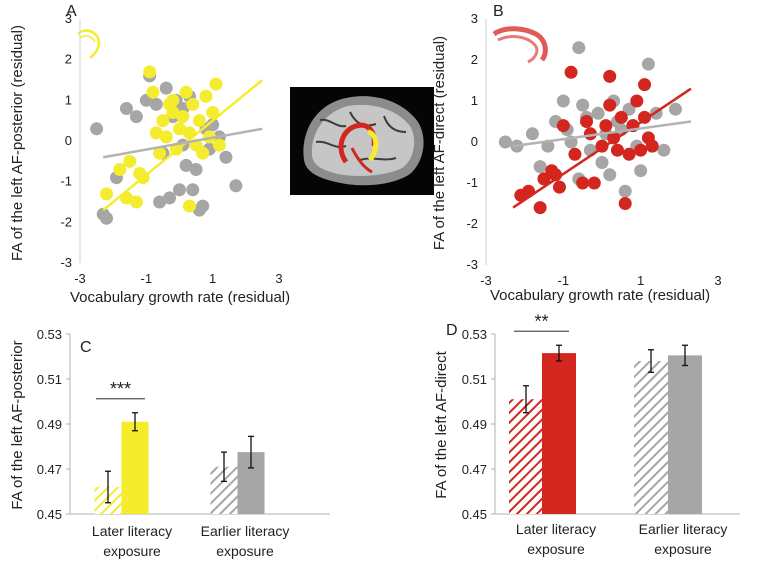 Image resolution: width=760 pixels, height=572 pixels. I want to click on panel-label: A, so click(71, 11).